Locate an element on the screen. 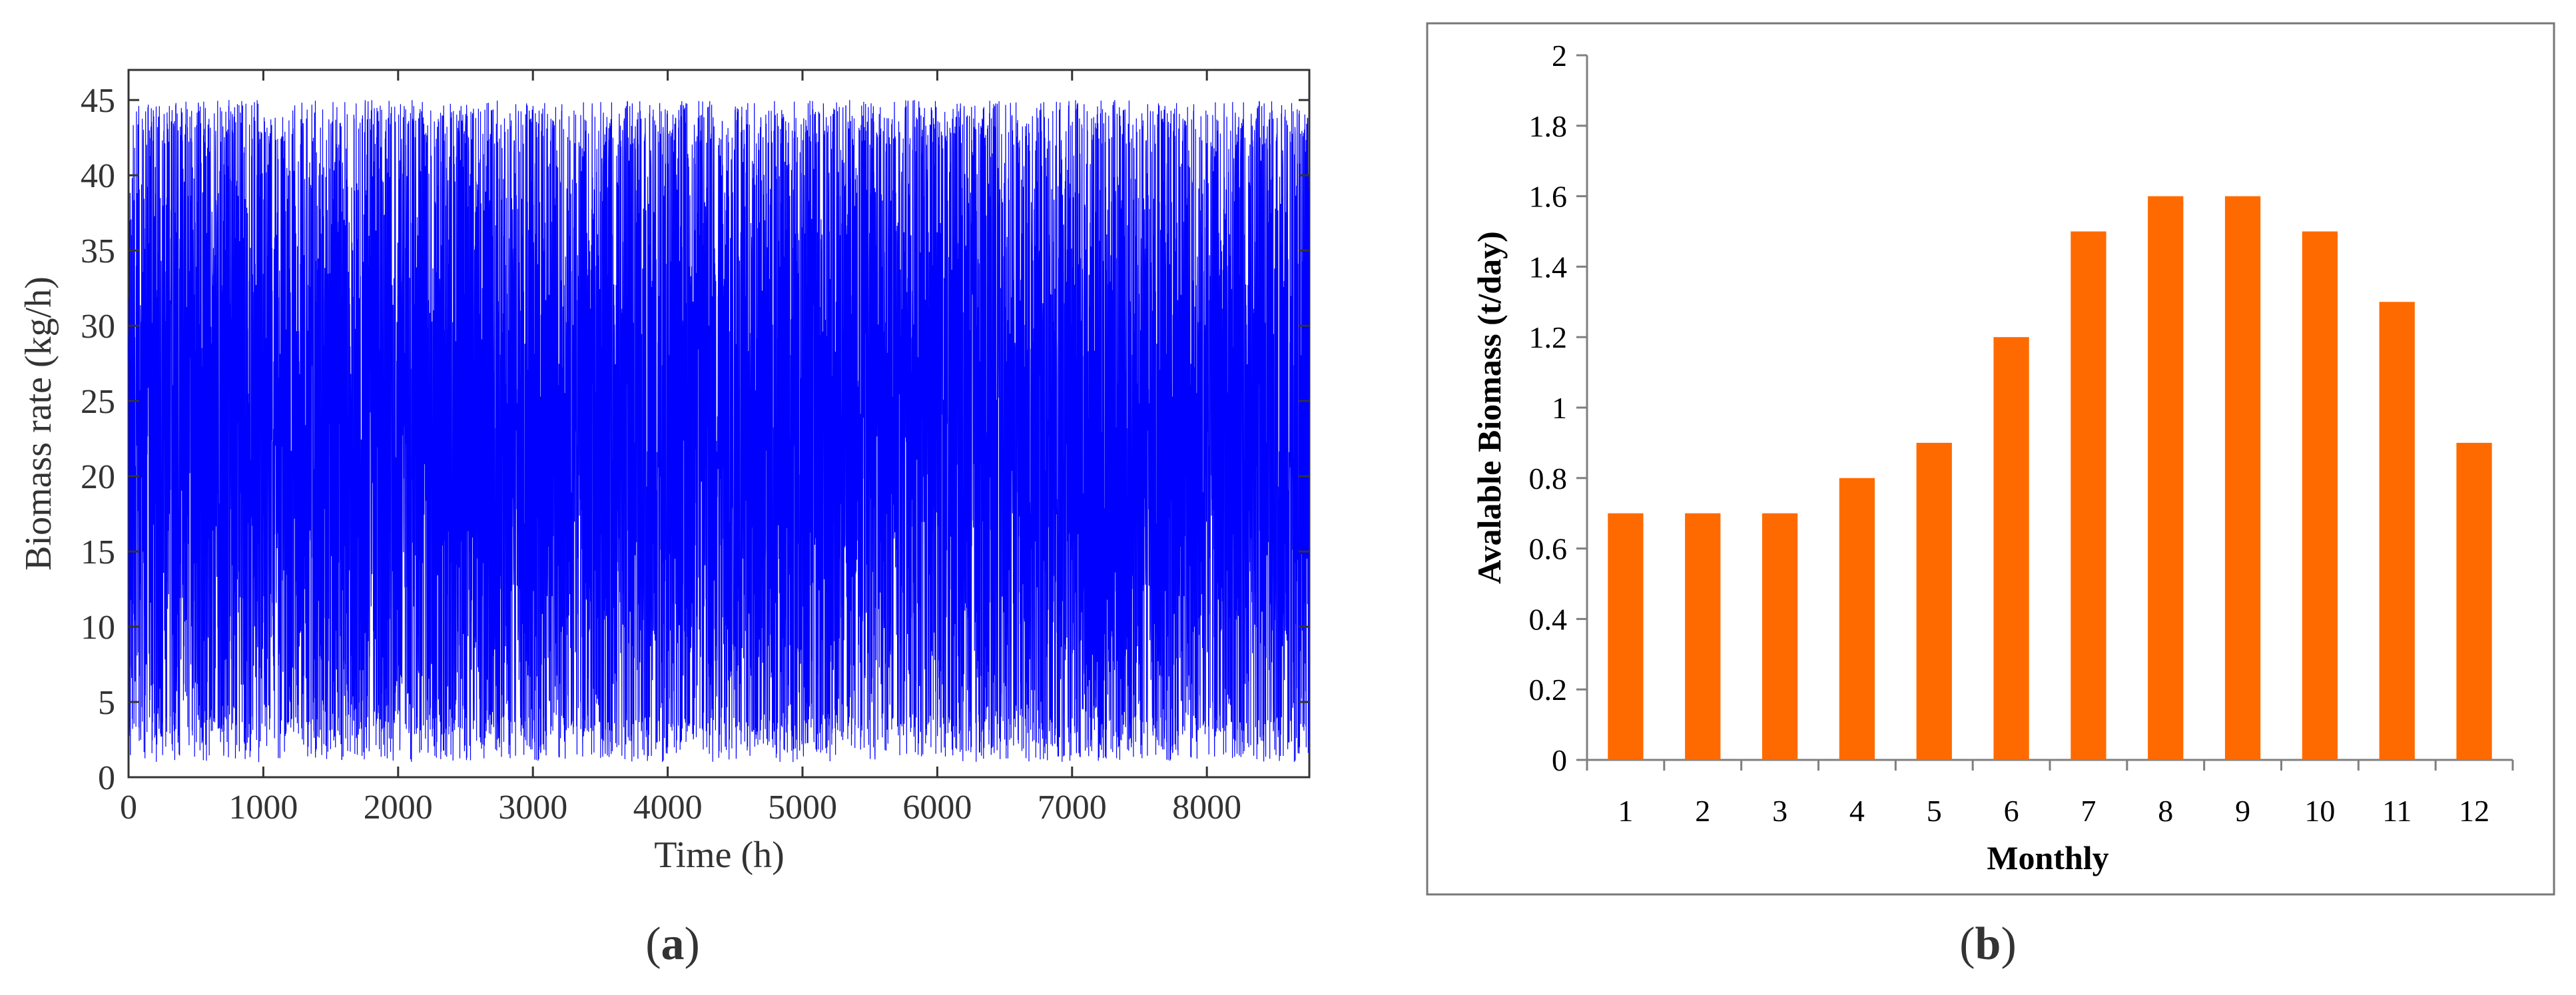 The height and width of the screenshot is (995, 2576). panel-b-x-tick-label: 1 is located at coordinates (1625, 811).